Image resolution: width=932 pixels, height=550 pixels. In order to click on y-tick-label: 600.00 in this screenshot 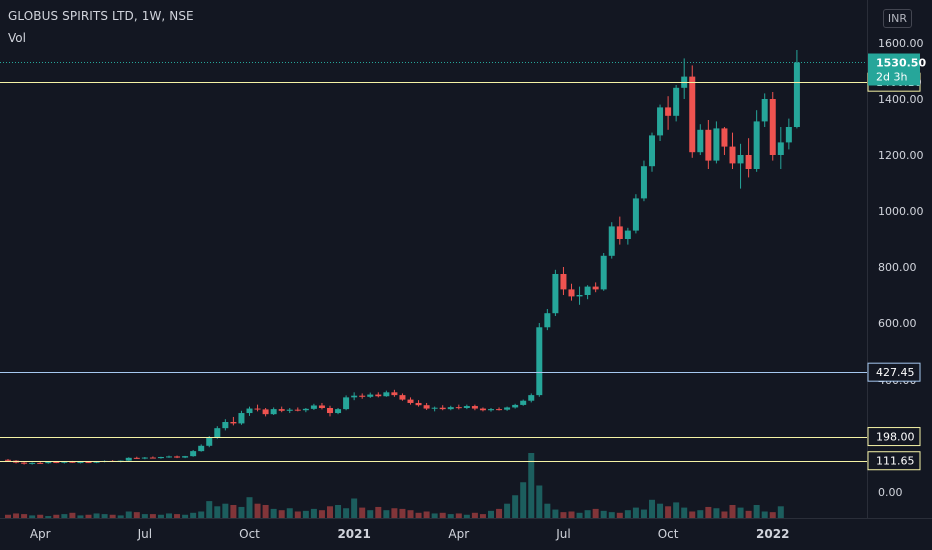, I will do `click(897, 323)`.